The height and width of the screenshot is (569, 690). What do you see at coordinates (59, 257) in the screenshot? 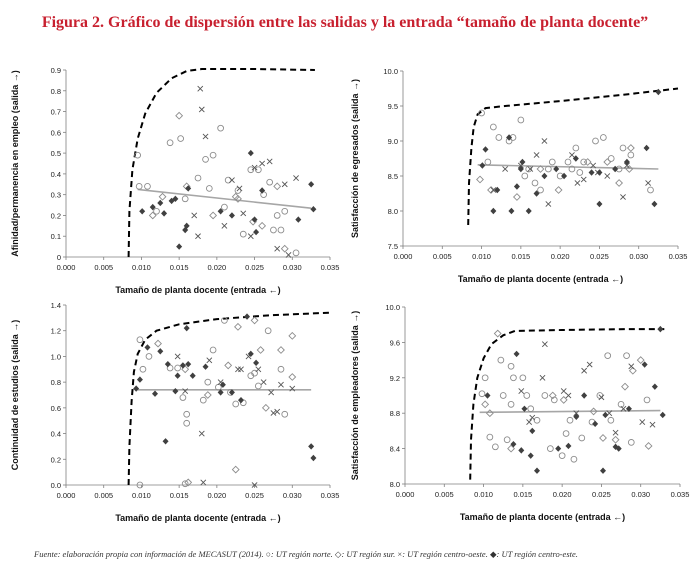
I see `y-tick-label: 0` at bounding box center [59, 257].